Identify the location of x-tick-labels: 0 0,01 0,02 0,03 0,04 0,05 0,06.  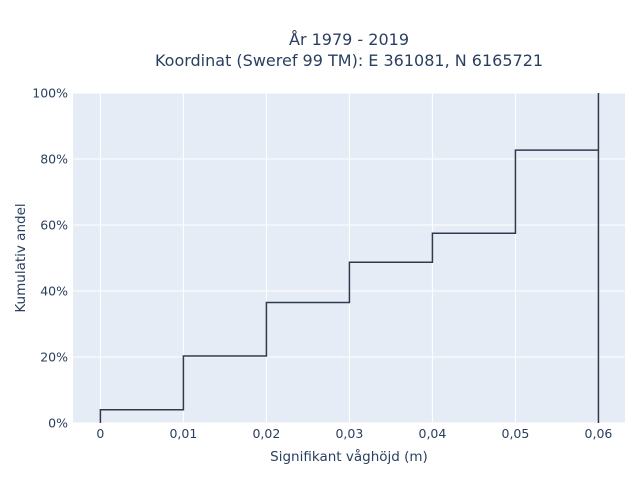
(354, 433).